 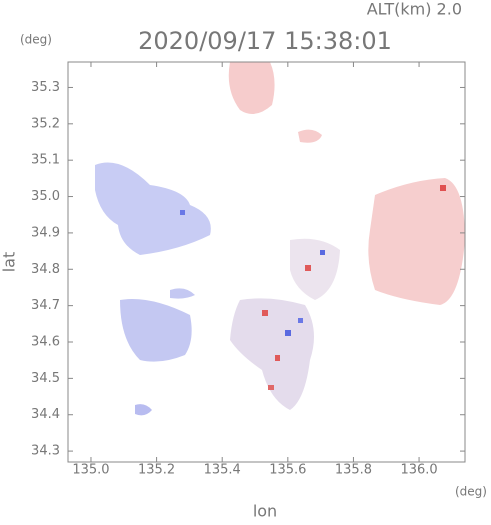 I want to click on x-tick-label: 135.4, so click(x=222, y=470).